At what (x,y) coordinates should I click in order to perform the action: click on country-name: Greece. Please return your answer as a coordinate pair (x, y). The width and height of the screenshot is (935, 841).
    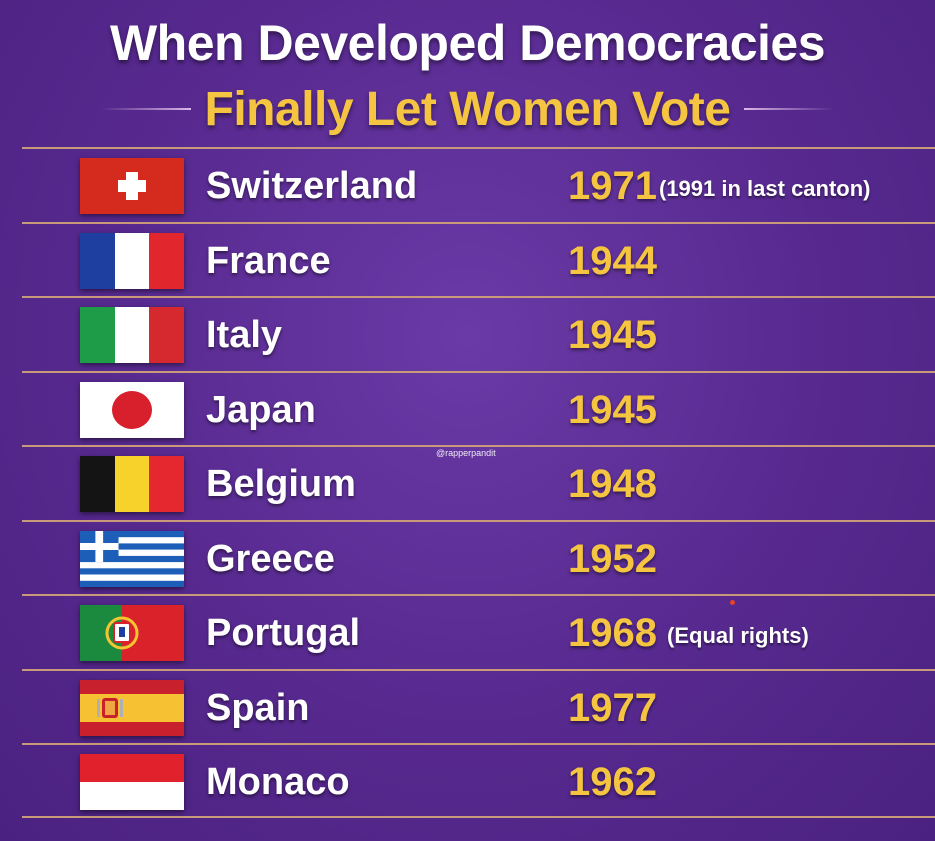
    Looking at the image, I should click on (270, 558).